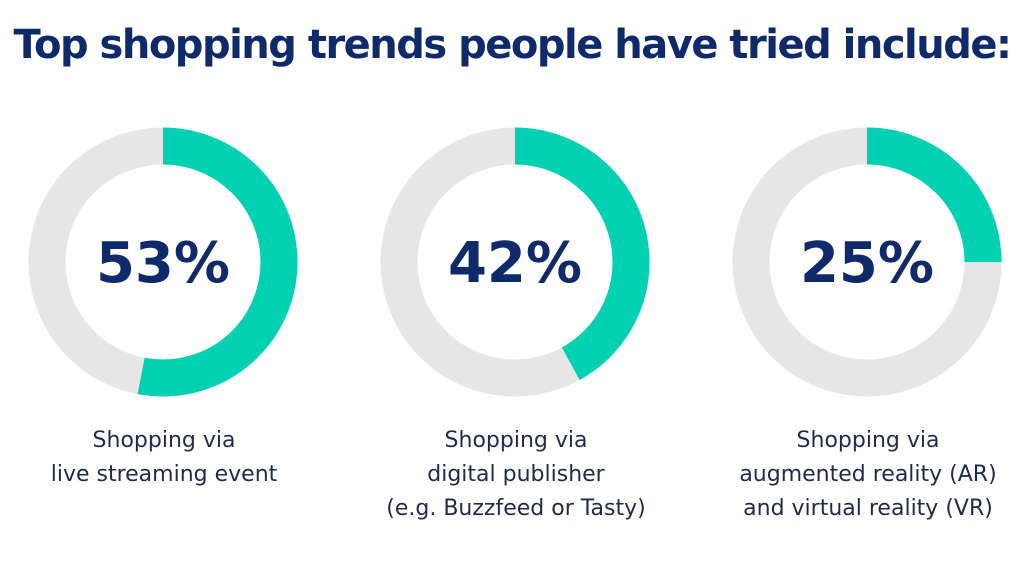 The height and width of the screenshot is (566, 1024). I want to click on caption-line: augmented reality (AR), so click(868, 474).